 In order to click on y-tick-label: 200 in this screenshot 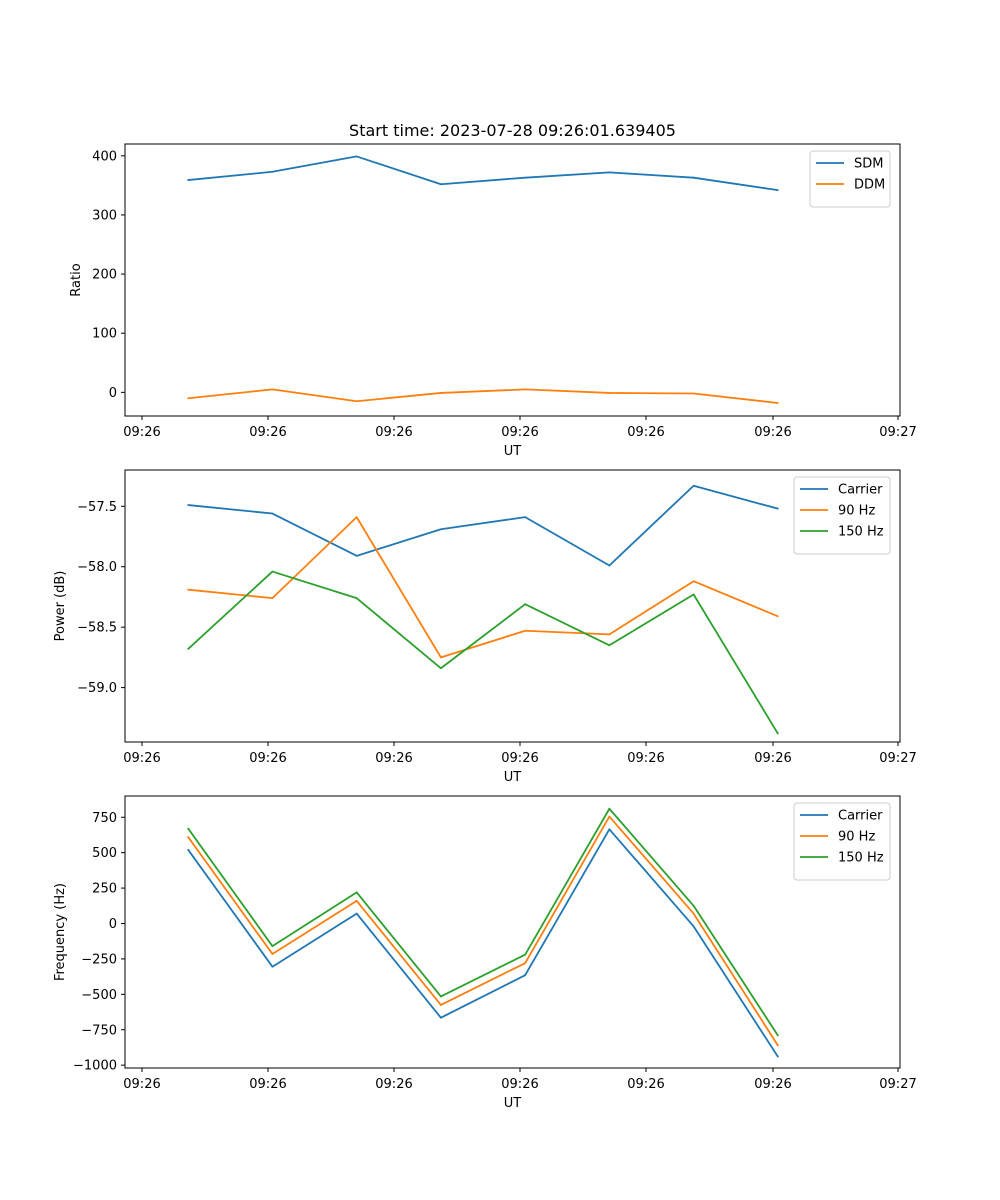, I will do `click(104, 275)`.